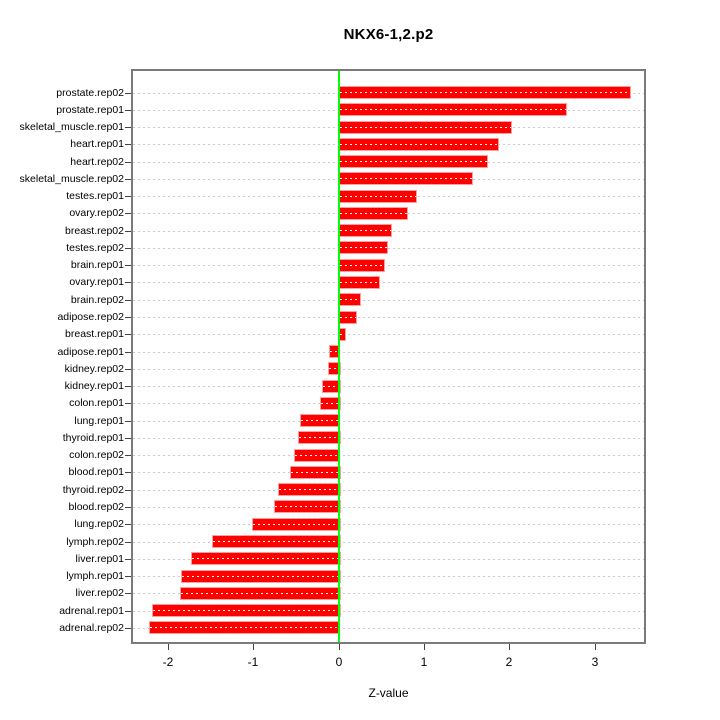  I want to click on y-axis-label: liver.rep01, so click(99, 559).